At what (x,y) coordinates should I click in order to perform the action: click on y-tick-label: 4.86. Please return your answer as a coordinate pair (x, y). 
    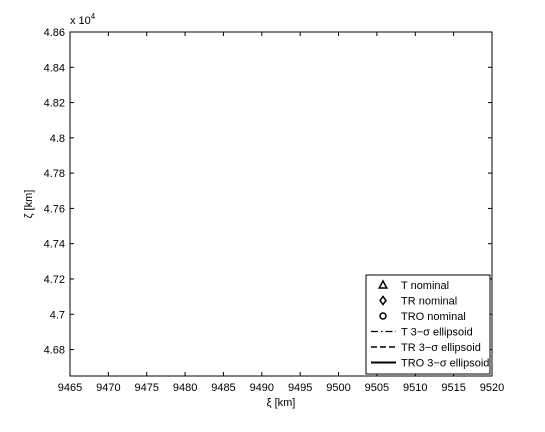
    Looking at the image, I should click on (54, 33).